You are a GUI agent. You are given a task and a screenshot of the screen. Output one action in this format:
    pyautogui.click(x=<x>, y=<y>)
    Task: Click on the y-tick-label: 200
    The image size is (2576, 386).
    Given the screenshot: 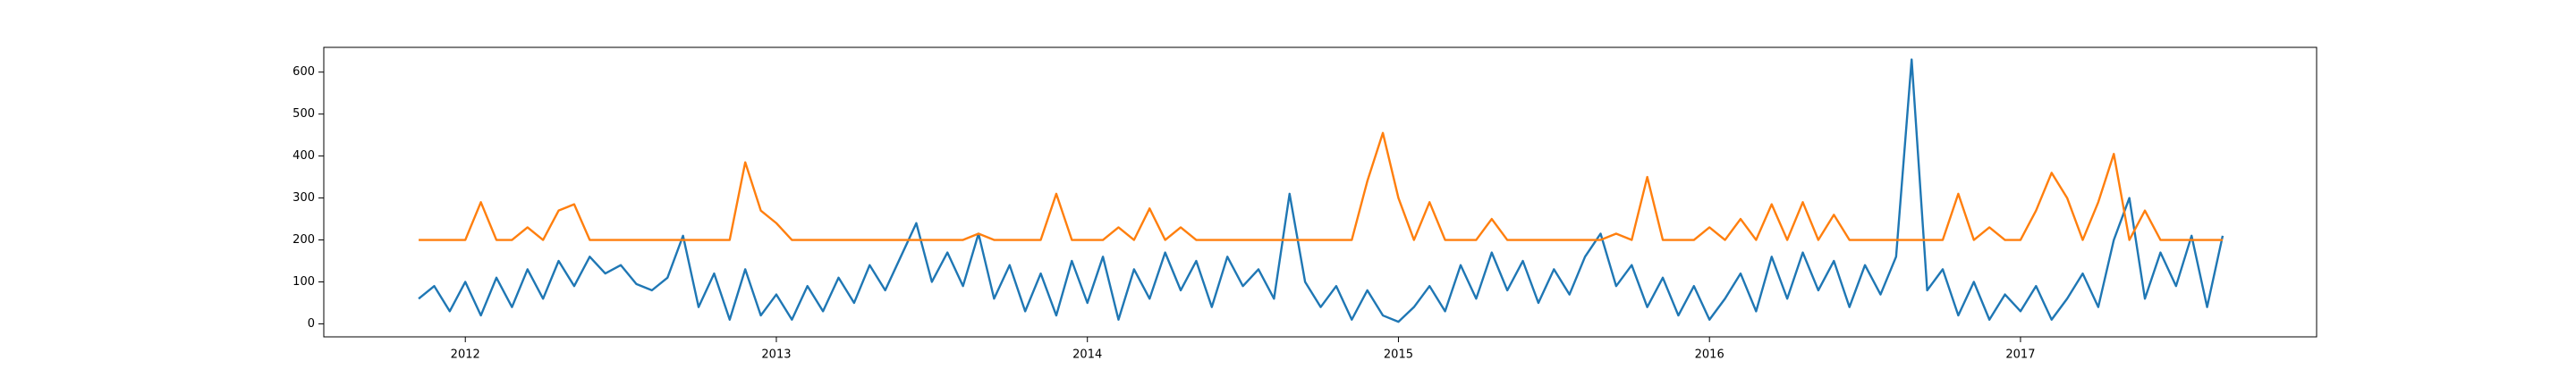 What is the action you would take?
    pyautogui.click(x=303, y=240)
    